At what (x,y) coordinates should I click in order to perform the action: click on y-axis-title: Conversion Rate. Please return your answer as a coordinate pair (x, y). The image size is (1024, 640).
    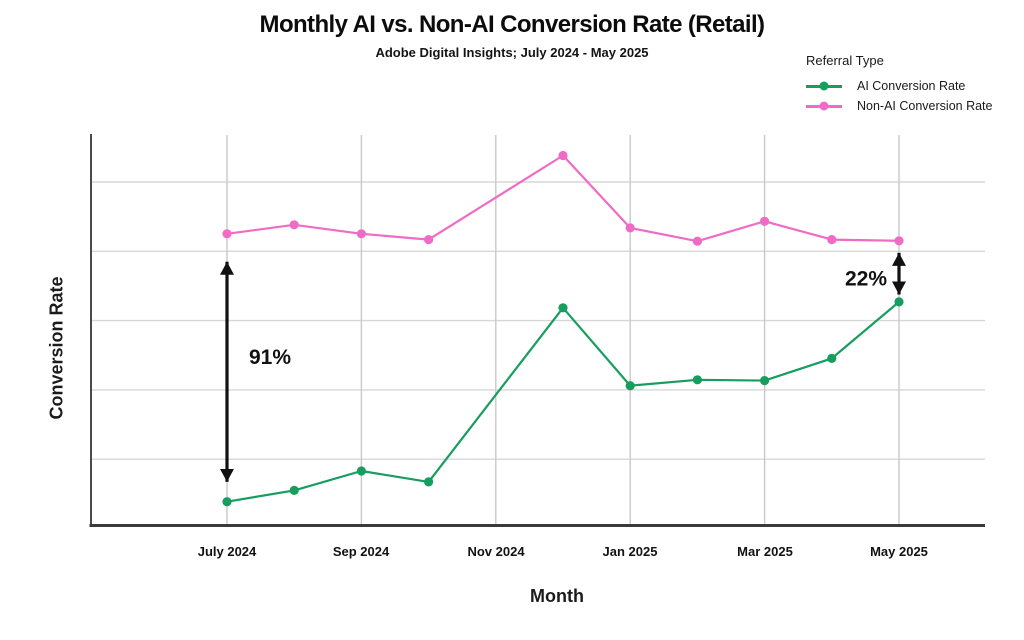
    Looking at the image, I should click on (56, 348).